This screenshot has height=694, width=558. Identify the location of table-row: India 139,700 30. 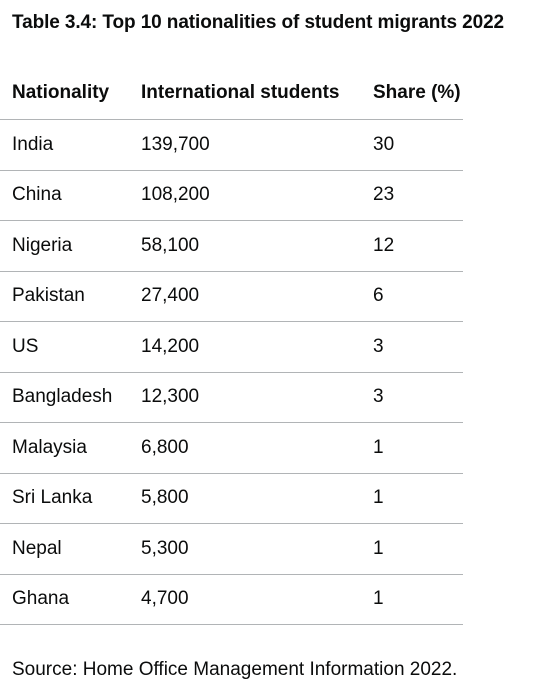
(231, 145).